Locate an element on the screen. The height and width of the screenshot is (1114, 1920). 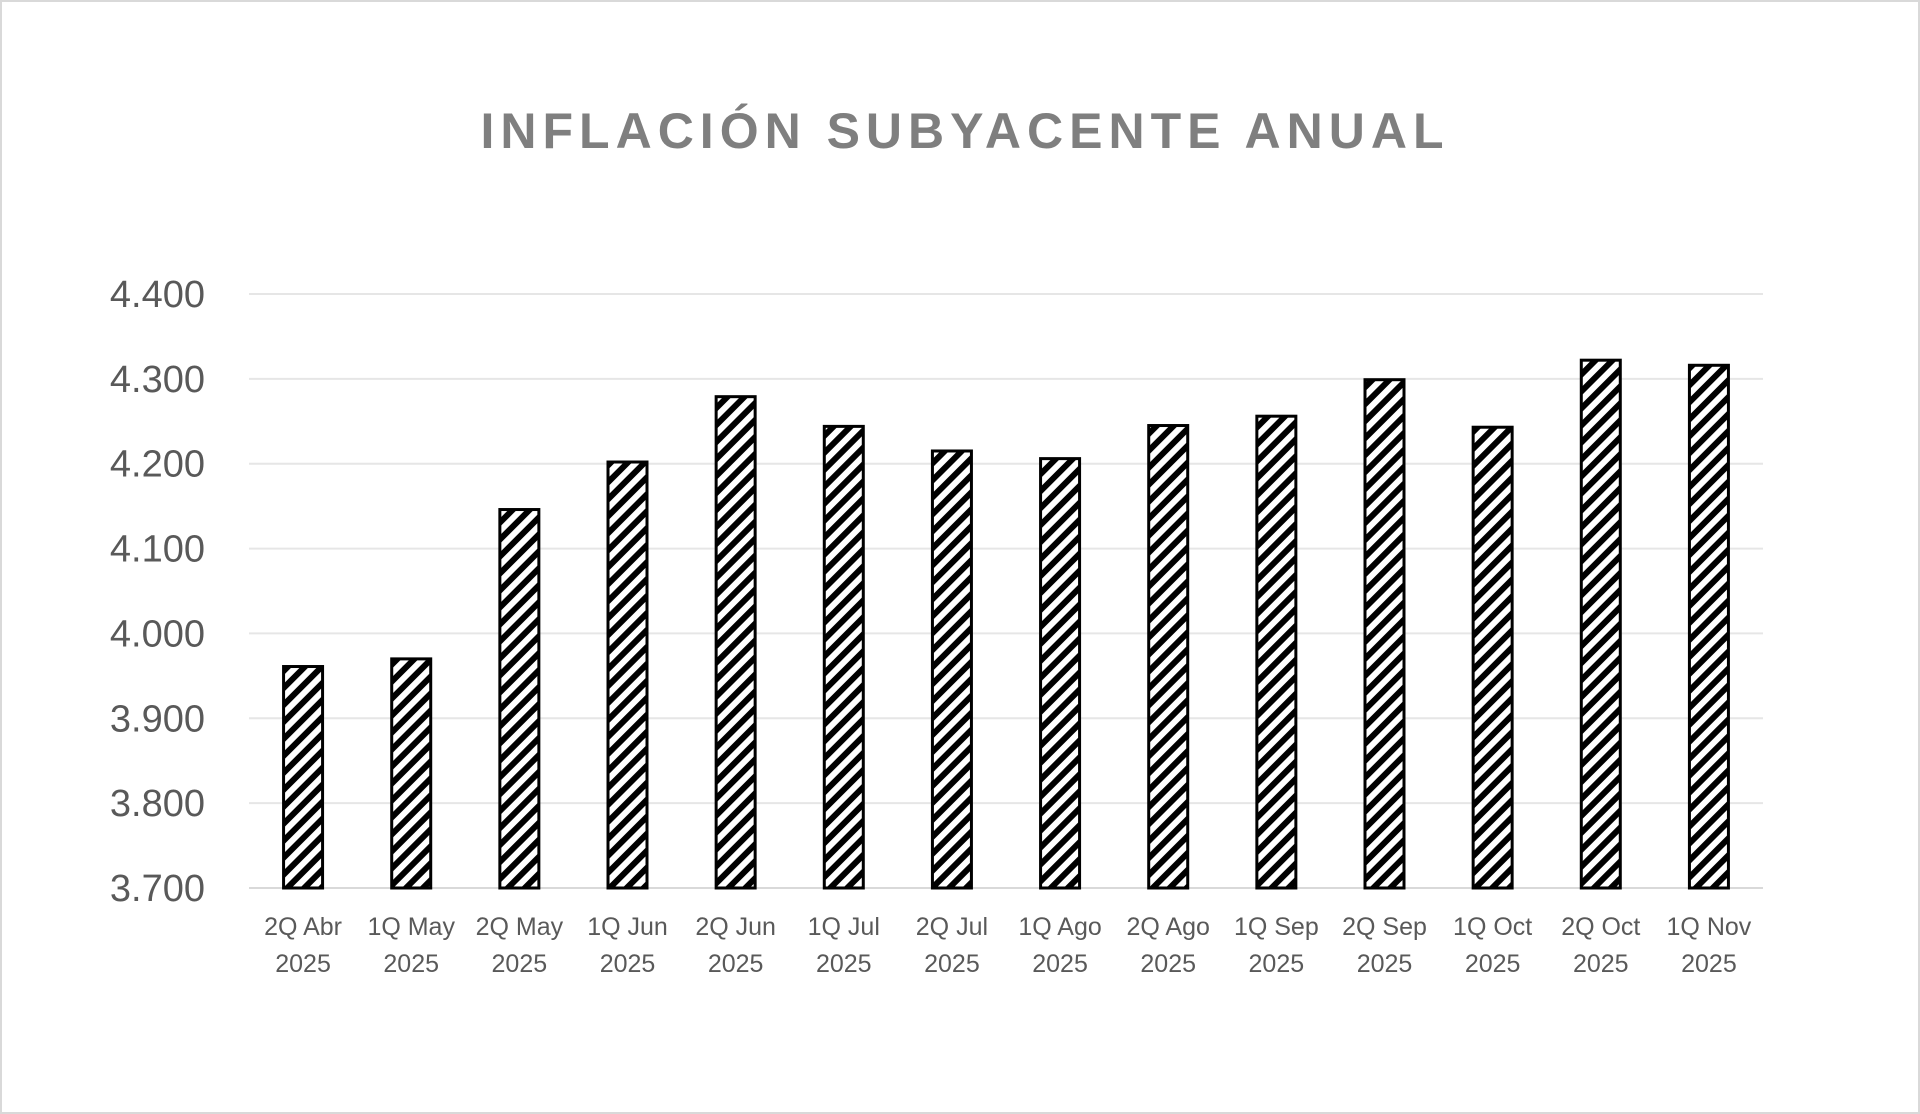
x-tick-label: 1Q Sep is located at coordinates (1276, 927).